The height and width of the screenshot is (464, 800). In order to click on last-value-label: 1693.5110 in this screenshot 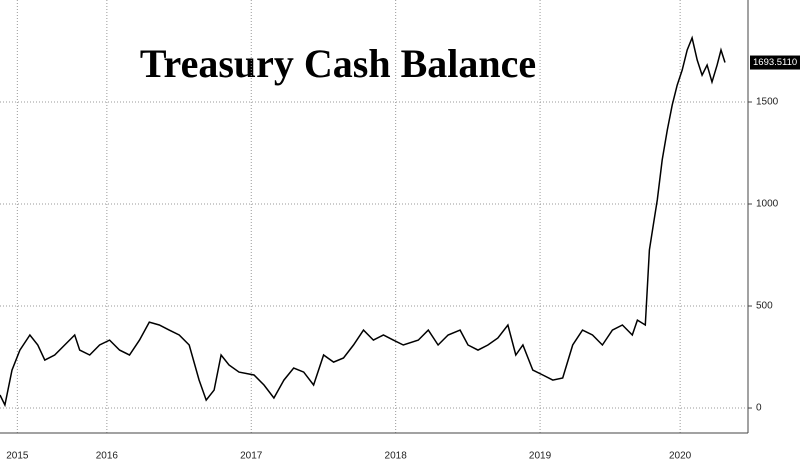, I will do `click(775, 62)`.